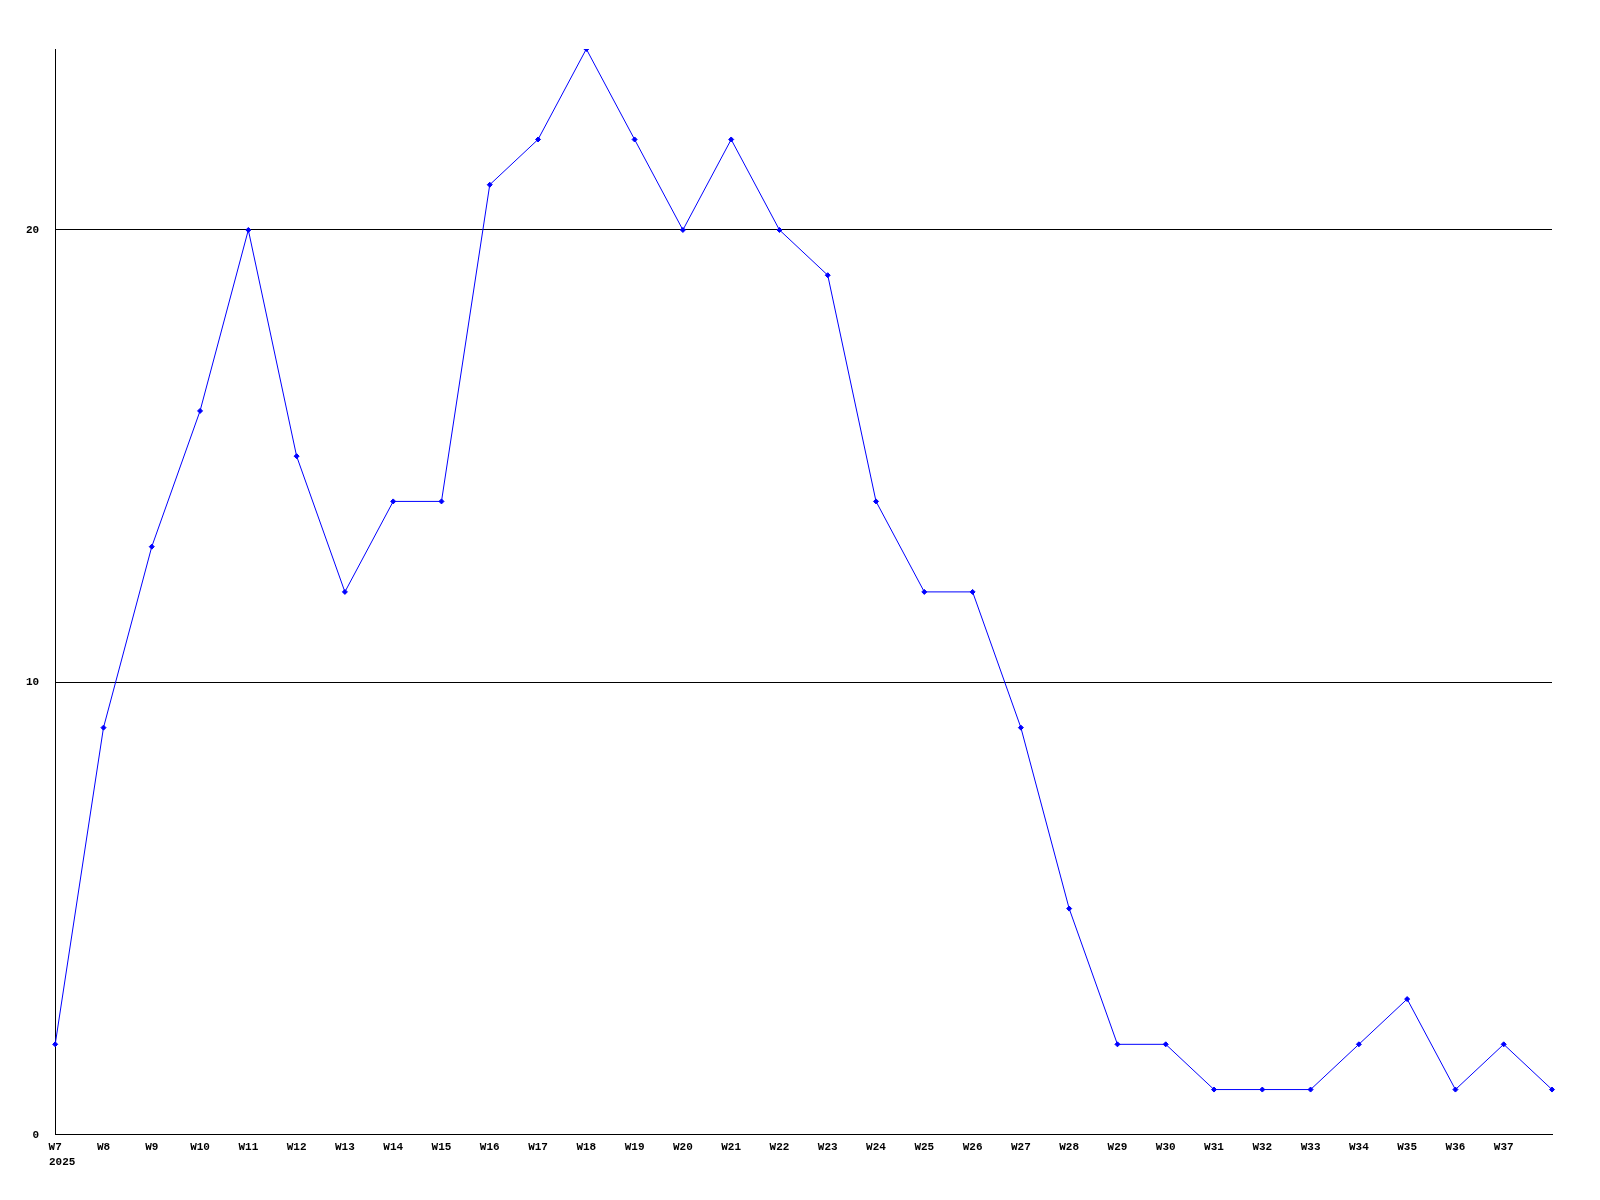 This screenshot has width=1600, height=1200. Describe the element at coordinates (1503, 1147) in the screenshot. I see `x-tick-label: W37` at that location.